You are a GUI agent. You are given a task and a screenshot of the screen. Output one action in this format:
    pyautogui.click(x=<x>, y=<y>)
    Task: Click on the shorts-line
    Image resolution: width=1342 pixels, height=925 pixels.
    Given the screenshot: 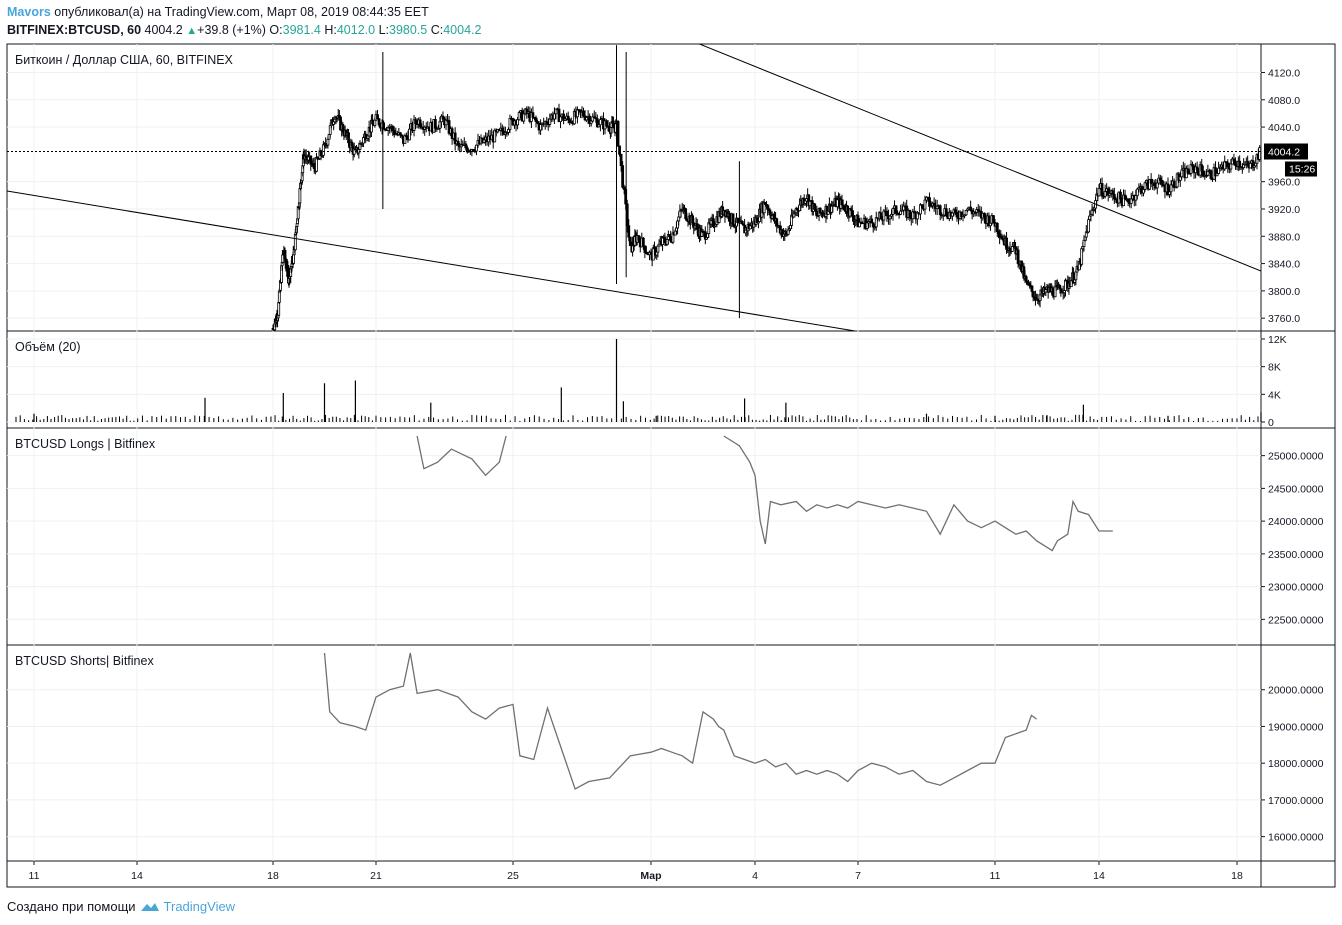 What is the action you would take?
    pyautogui.click(x=680, y=721)
    